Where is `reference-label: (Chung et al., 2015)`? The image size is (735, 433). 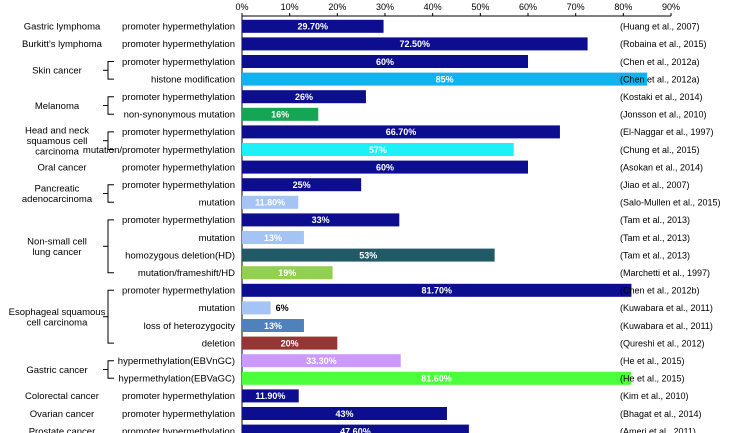 reference-label: (Chung et al., 2015) is located at coordinates (660, 150).